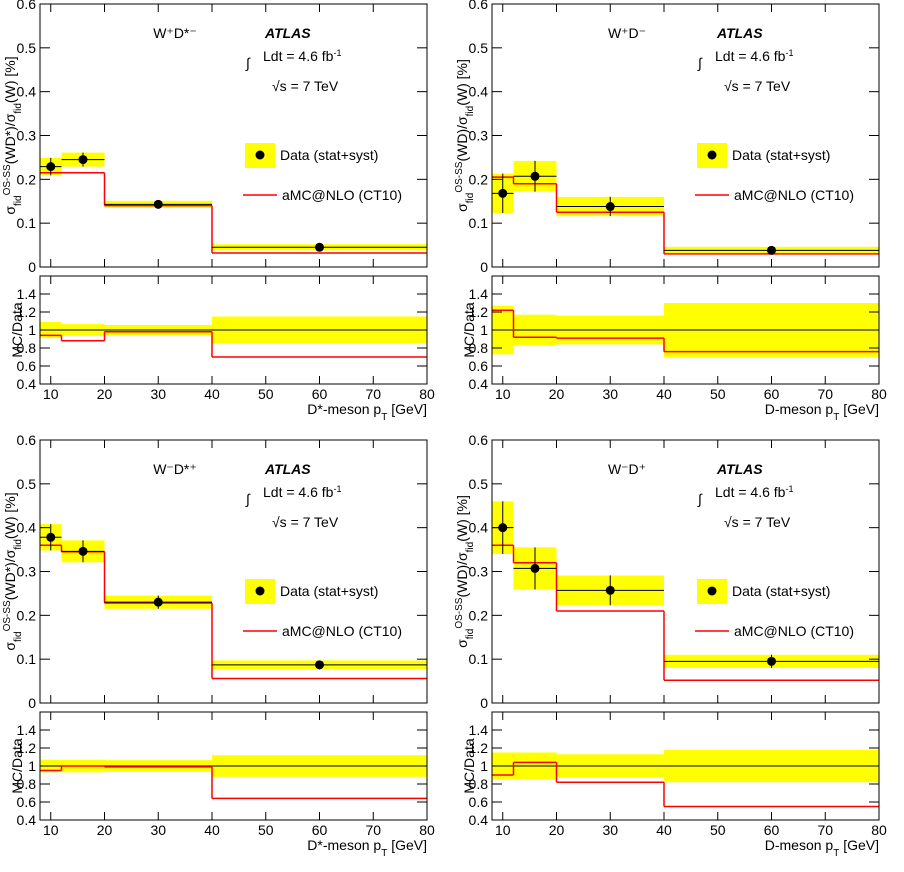 This screenshot has width=904, height=872. What do you see at coordinates (664, 394) in the screenshot?
I see `x-tick-label: 40` at bounding box center [664, 394].